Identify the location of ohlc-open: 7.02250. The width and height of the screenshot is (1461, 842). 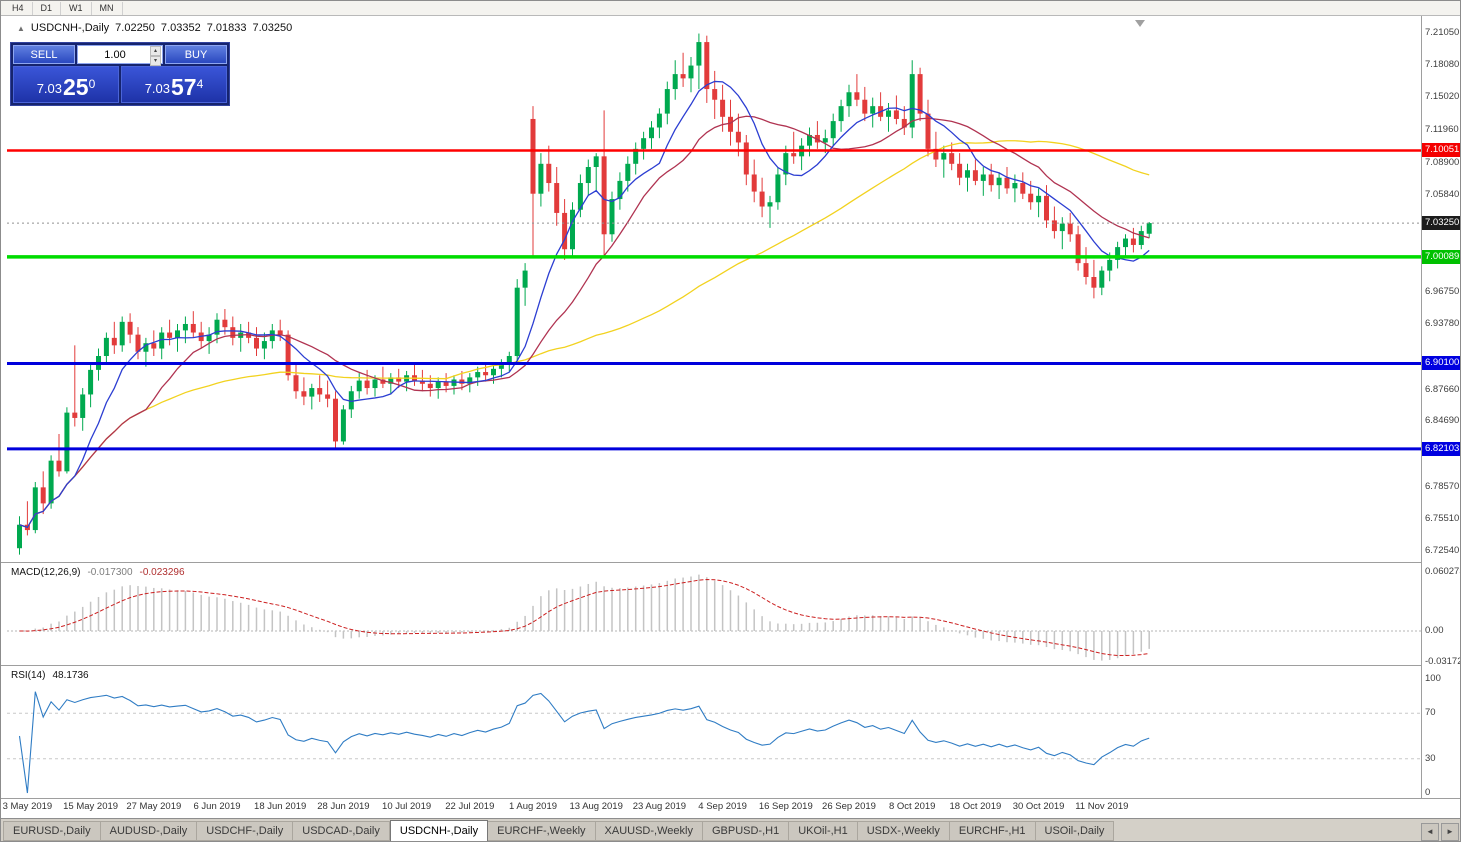
(135, 28).